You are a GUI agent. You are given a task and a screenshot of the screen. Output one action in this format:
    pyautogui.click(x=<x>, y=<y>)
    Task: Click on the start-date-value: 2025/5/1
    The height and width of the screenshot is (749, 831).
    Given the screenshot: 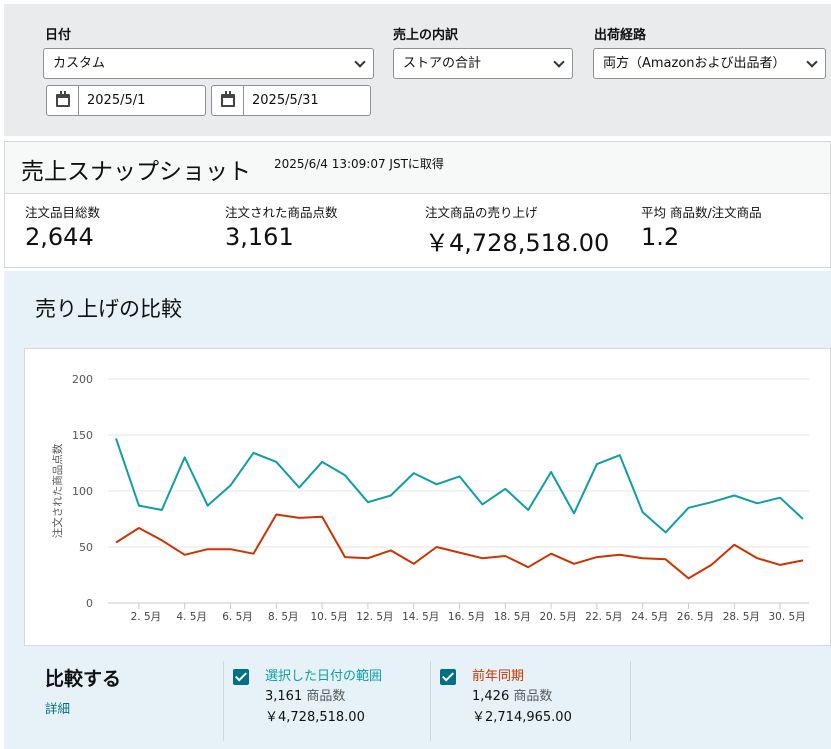 What is the action you would take?
    pyautogui.click(x=116, y=100)
    